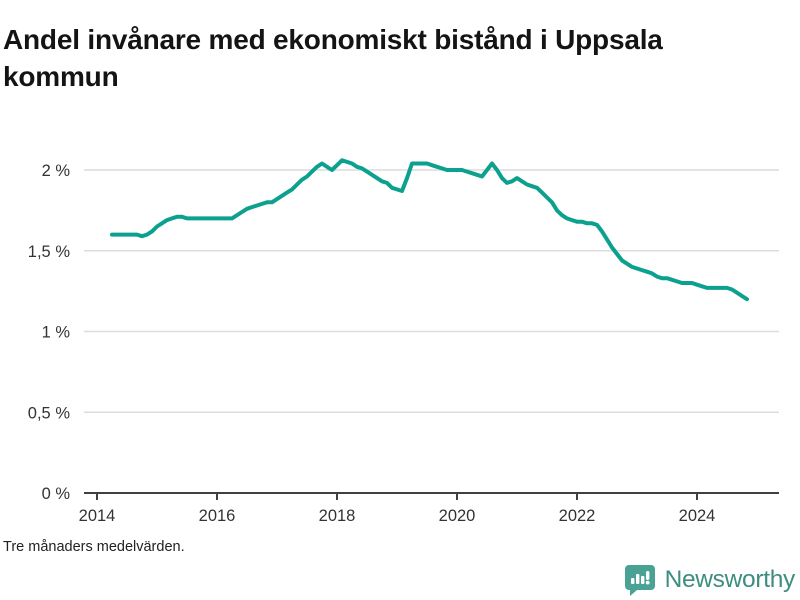  I want to click on x-axis, so click(431, 496).